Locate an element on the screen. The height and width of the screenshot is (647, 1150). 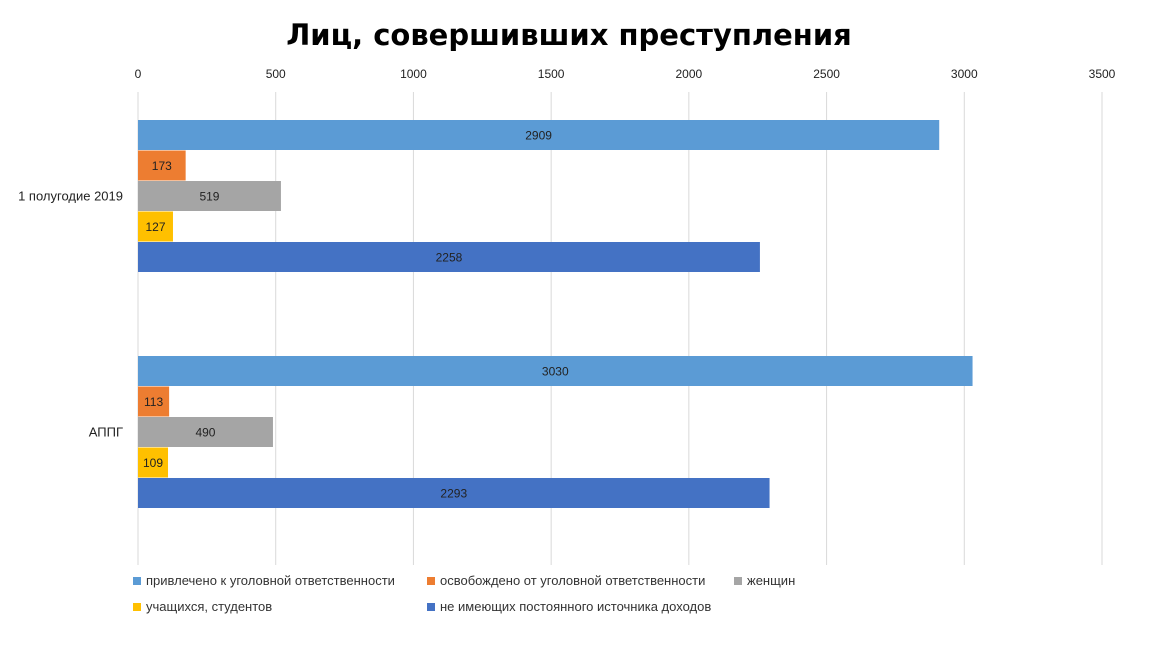
data-label: 519 is located at coordinates (209, 197).